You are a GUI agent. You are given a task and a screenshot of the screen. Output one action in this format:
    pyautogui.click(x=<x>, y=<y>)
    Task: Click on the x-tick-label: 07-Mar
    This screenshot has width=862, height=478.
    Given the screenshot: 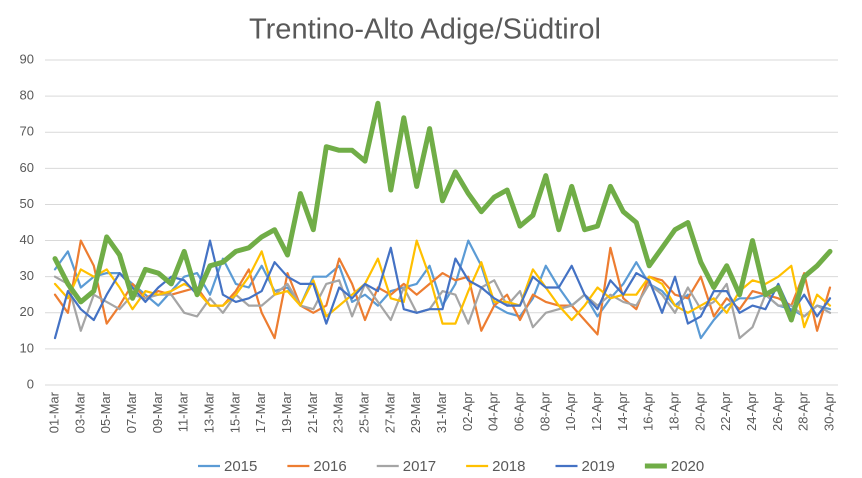 What is the action you would take?
    pyautogui.click(x=131, y=412)
    